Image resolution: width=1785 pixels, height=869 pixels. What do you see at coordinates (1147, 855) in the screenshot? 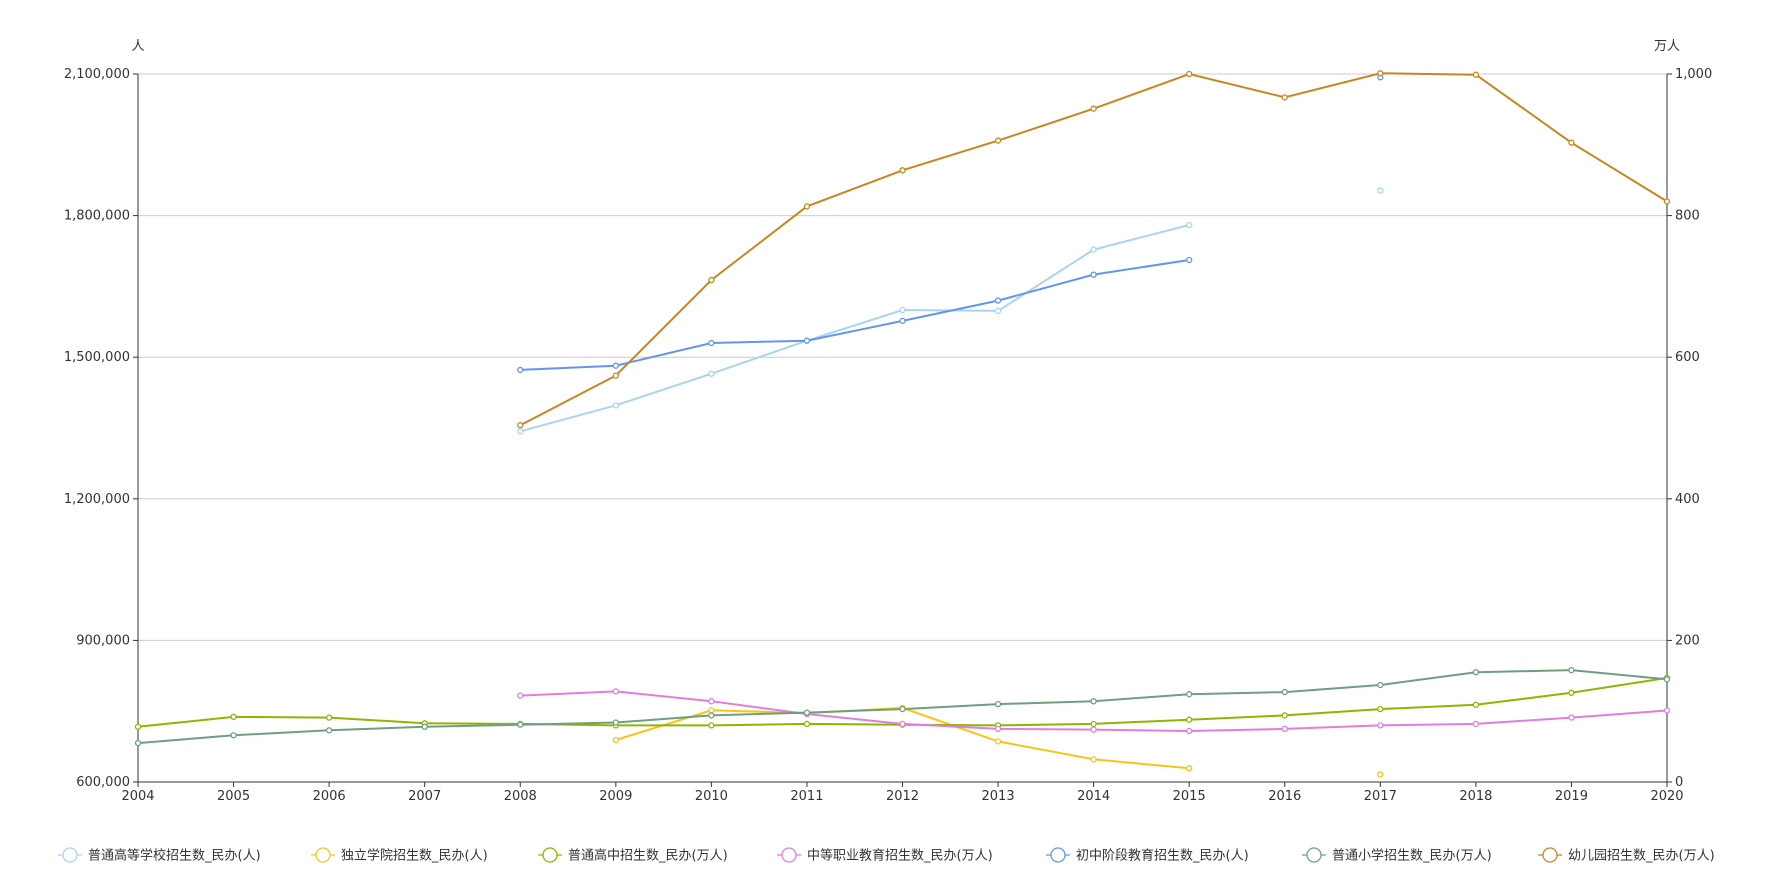
I see `legend-item: 初中阶段教育招生数_民办(人)` at bounding box center [1147, 855].